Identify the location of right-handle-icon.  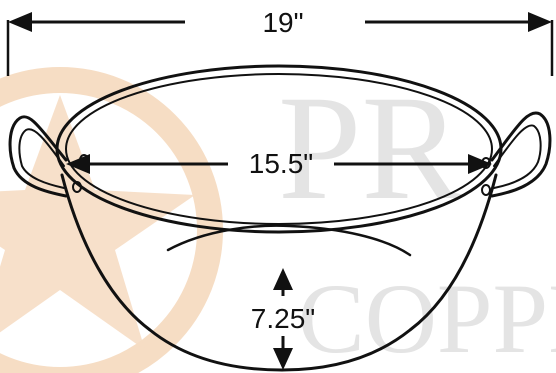
(521, 154).